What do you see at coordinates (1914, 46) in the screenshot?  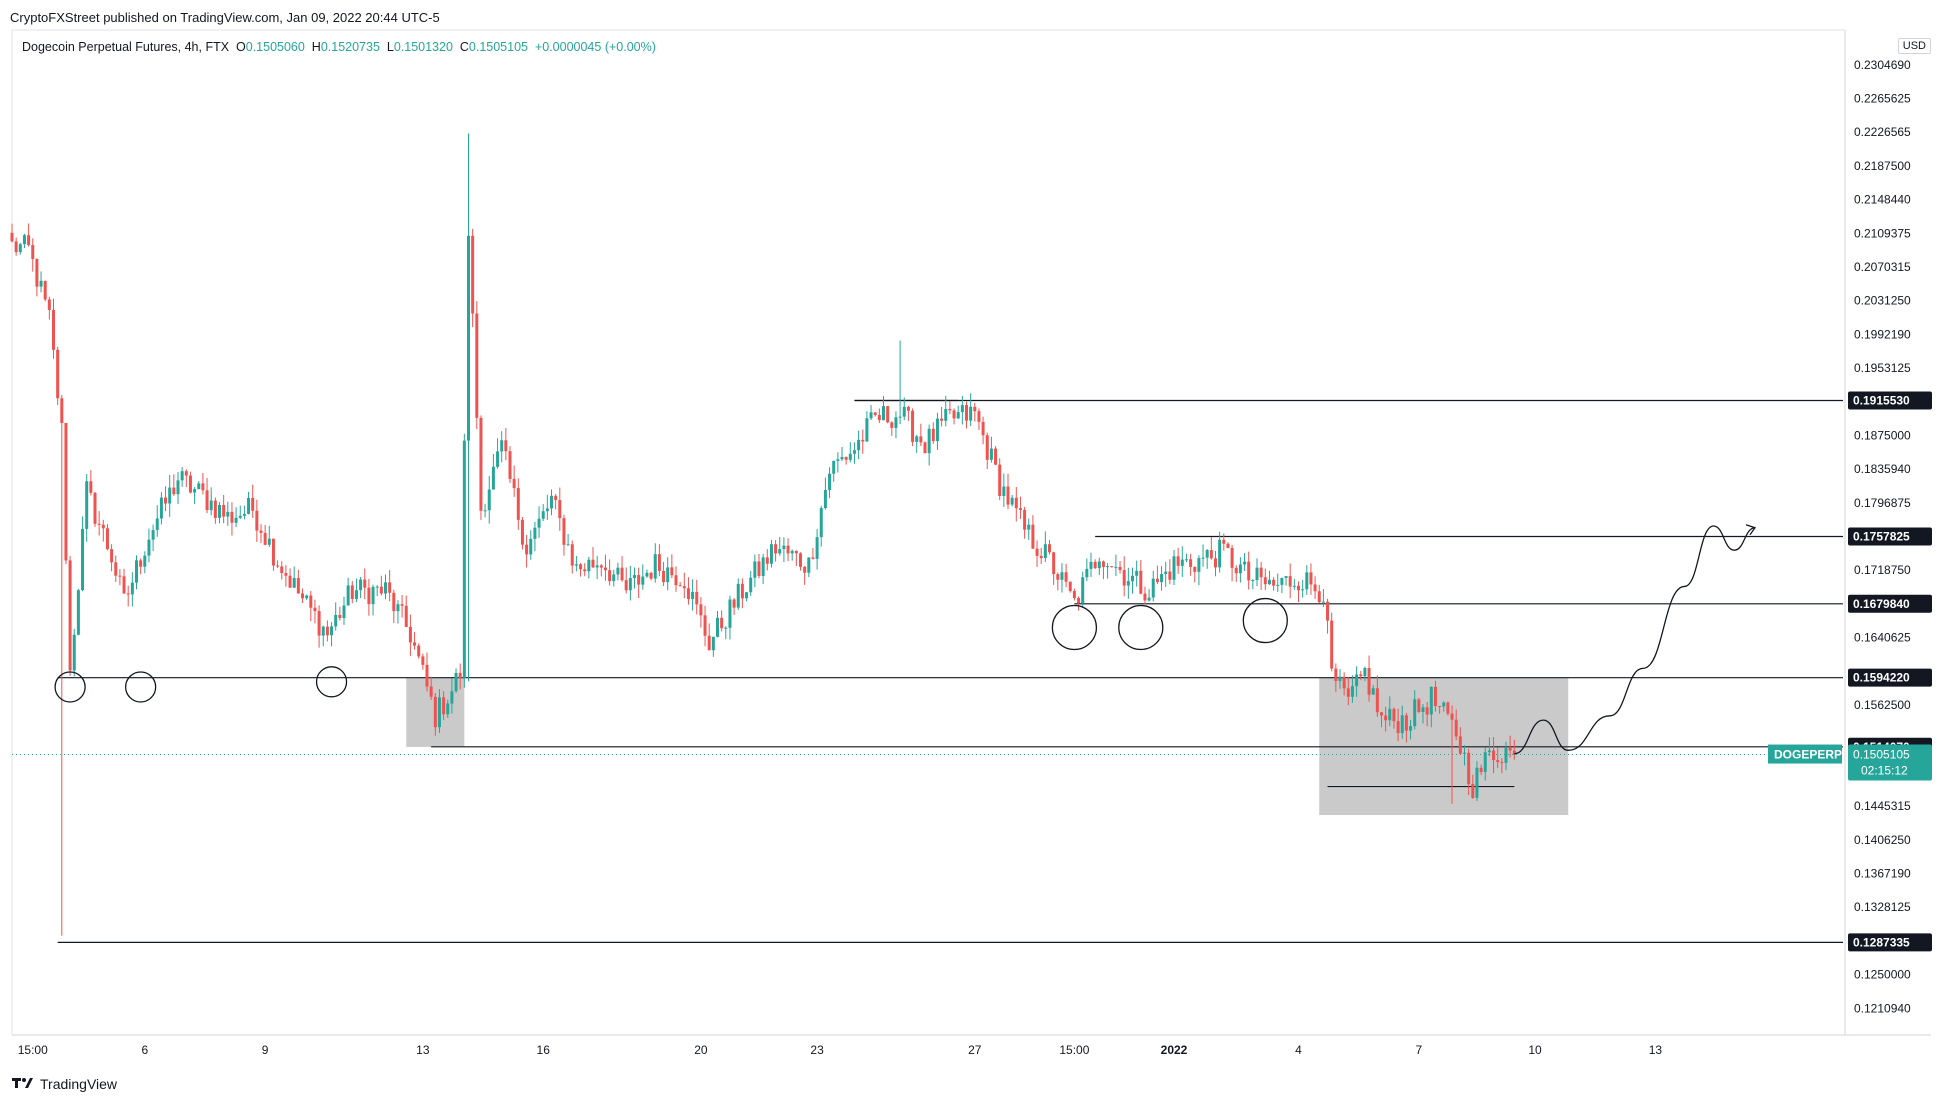 I see `currency-badge: USD` at bounding box center [1914, 46].